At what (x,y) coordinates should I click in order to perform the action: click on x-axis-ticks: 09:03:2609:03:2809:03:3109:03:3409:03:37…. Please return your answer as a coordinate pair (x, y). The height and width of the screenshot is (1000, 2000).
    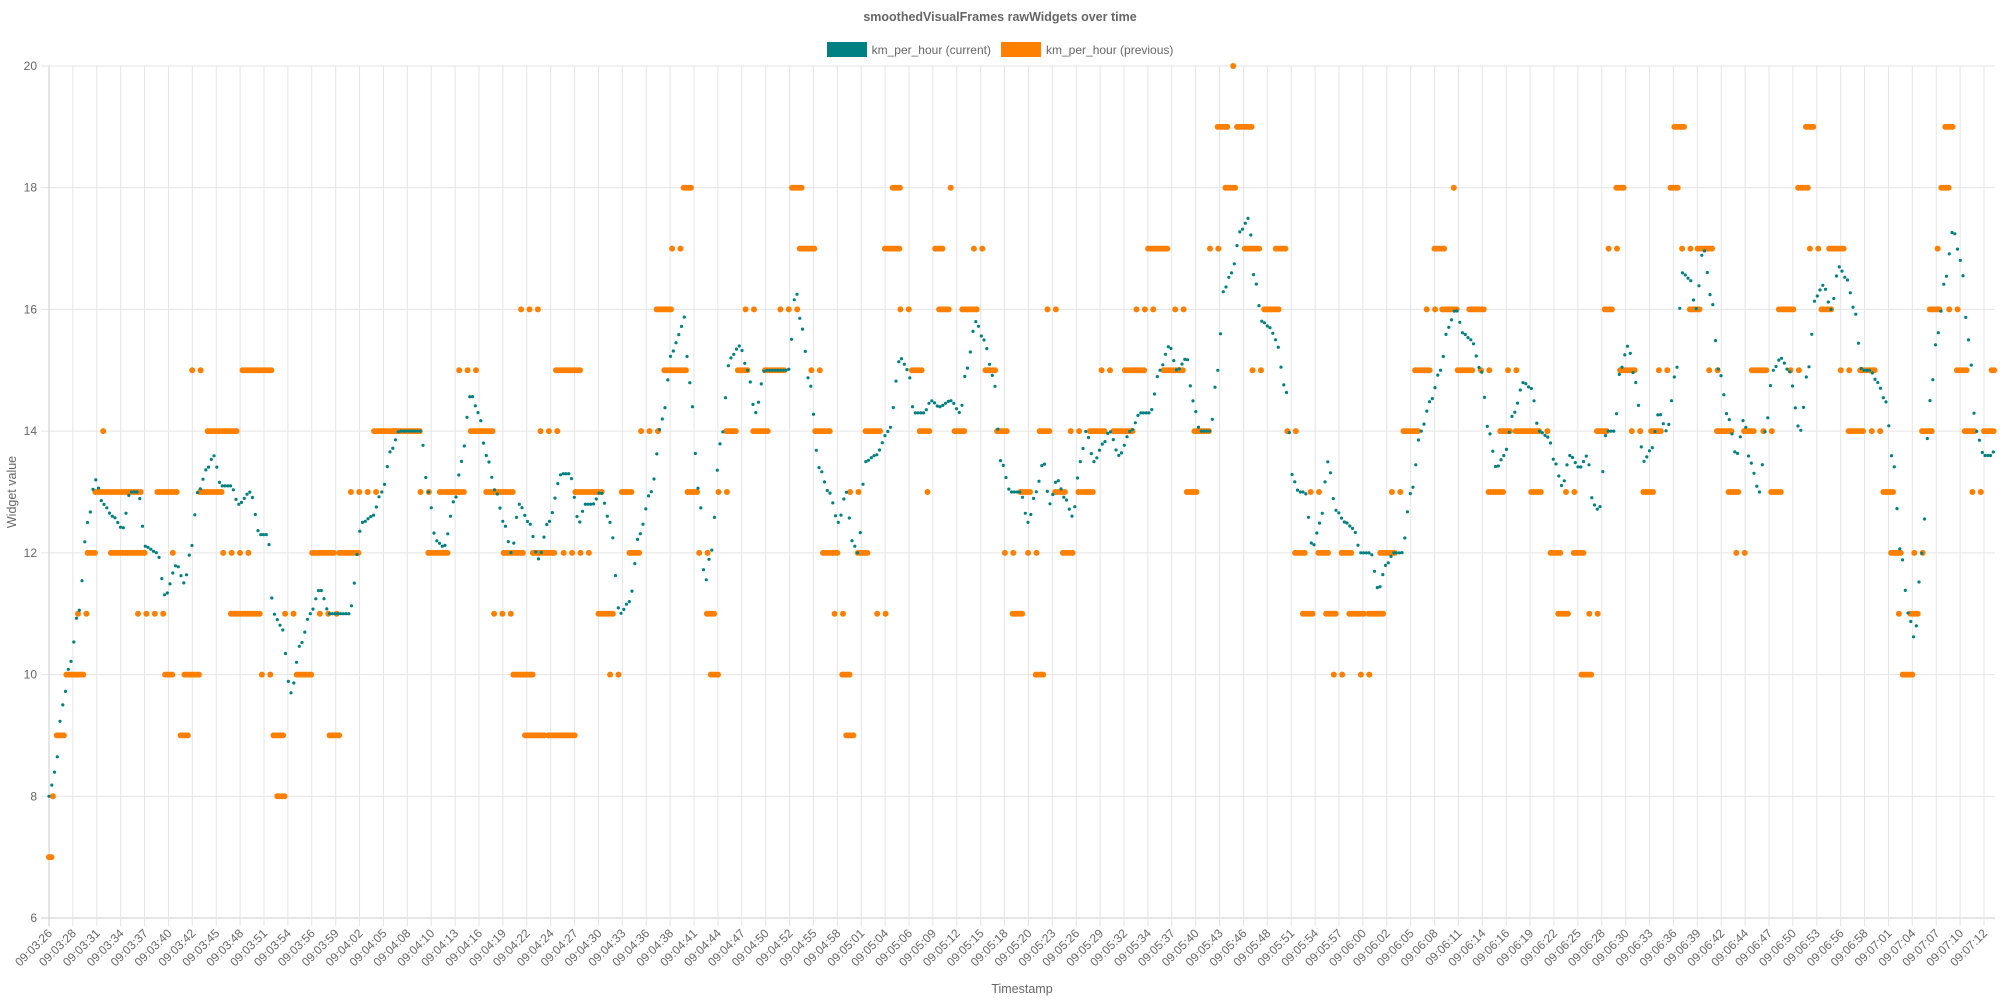
    Looking at the image, I should click on (1001, 947).